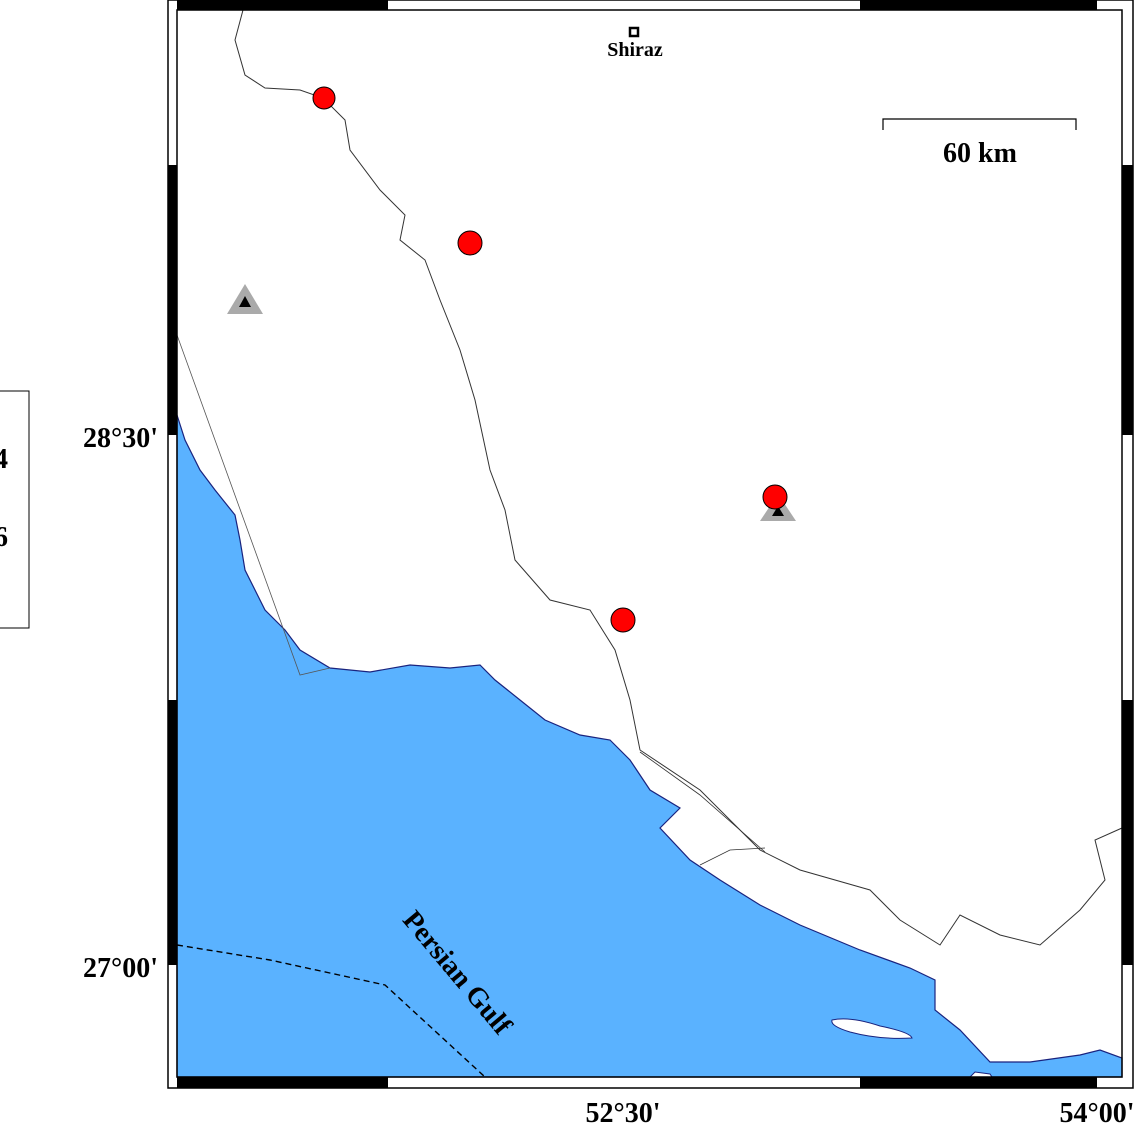  I want to click on scale-label: 60 km, so click(980, 153).